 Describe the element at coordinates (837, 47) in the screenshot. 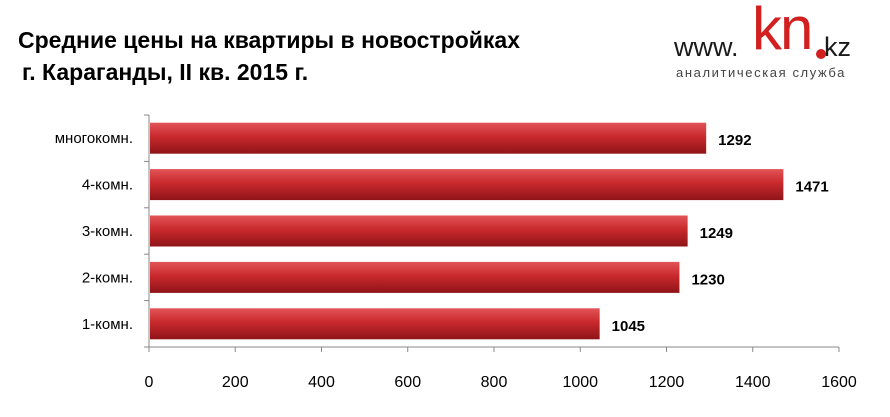

I see `logo-kz: kz` at that location.